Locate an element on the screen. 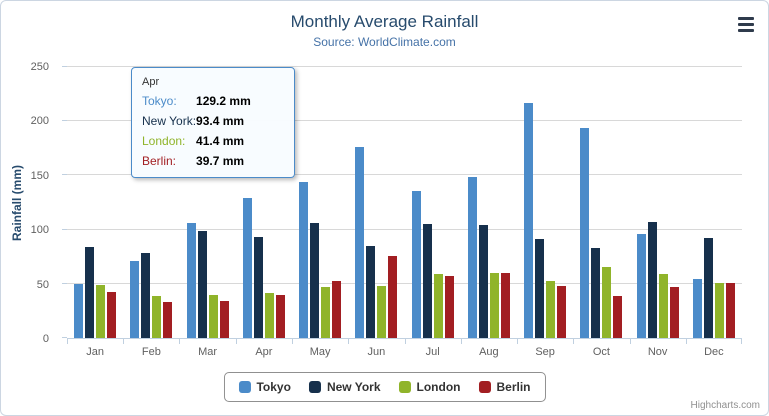 This screenshot has height=416, width=769. bar-new-york-jun is located at coordinates (371, 292).